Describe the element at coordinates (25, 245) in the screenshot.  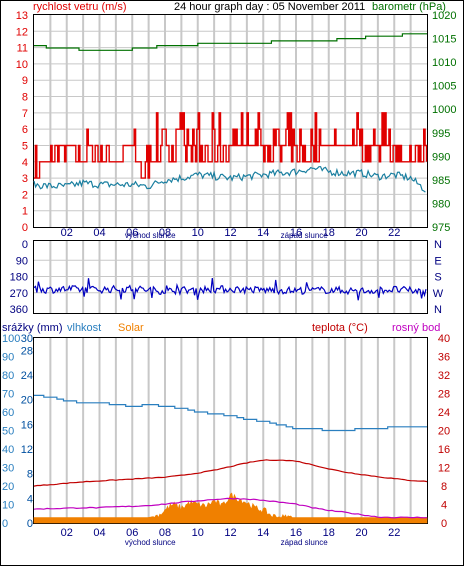
I see `direction-degree-tick: 0` at that location.